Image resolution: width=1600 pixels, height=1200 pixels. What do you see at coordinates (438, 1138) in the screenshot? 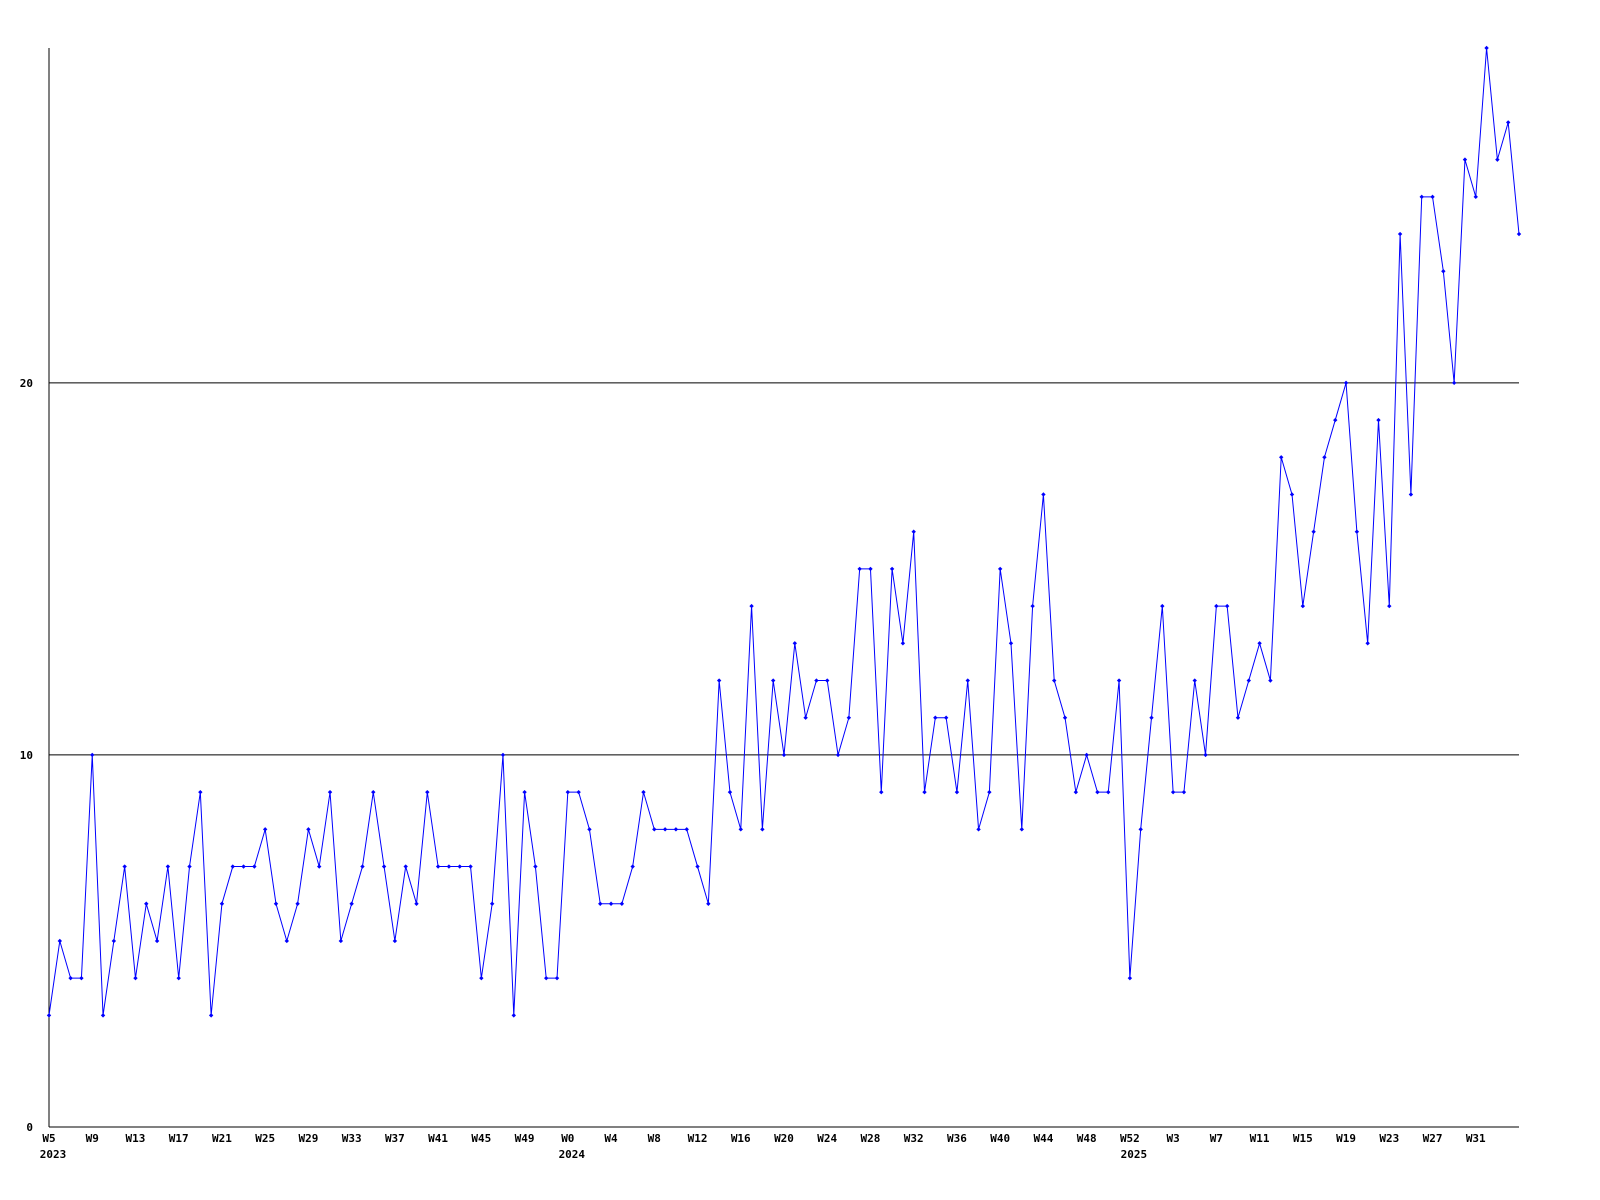
I see `x-tick-label: W41` at bounding box center [438, 1138].